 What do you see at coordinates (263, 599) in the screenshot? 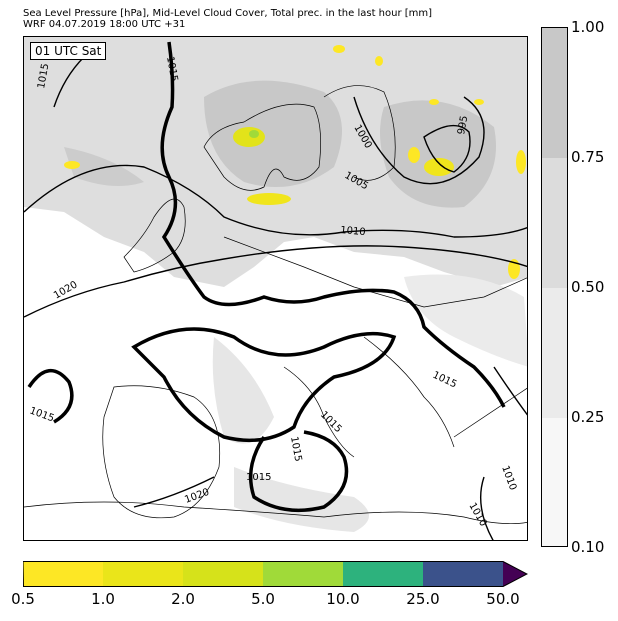
I see `precip-tick: 5.0` at bounding box center [263, 599].